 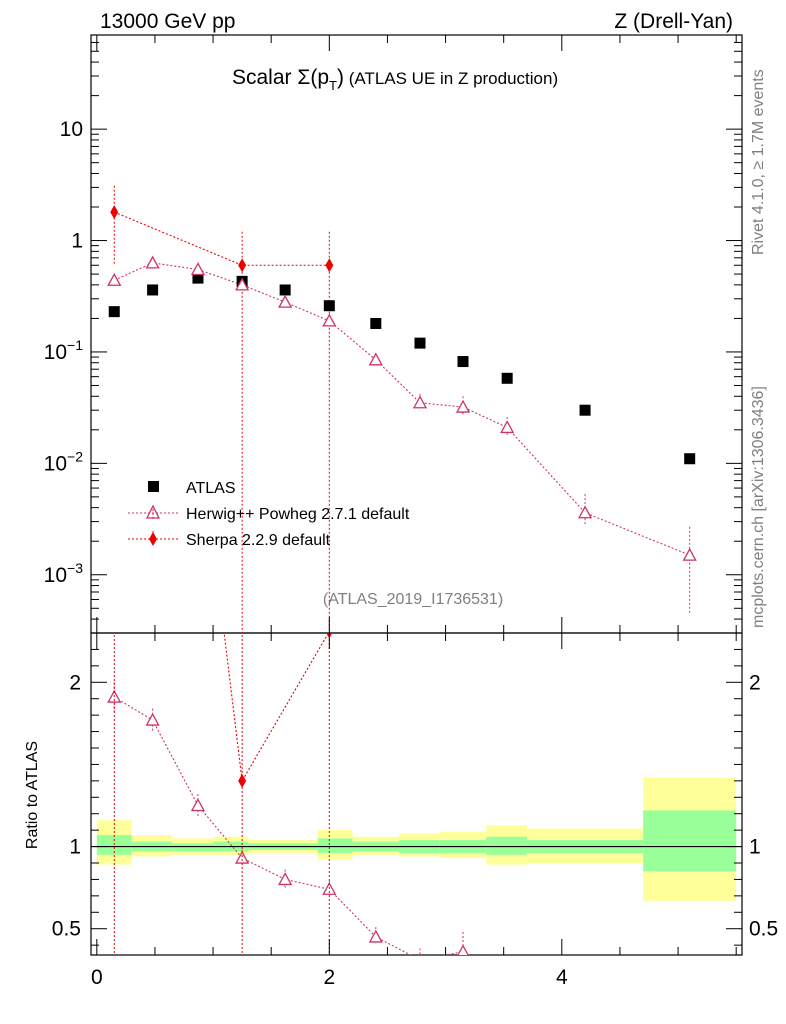 I want to click on ratio-y-label: Ratio to ATLAS, so click(x=32, y=795).